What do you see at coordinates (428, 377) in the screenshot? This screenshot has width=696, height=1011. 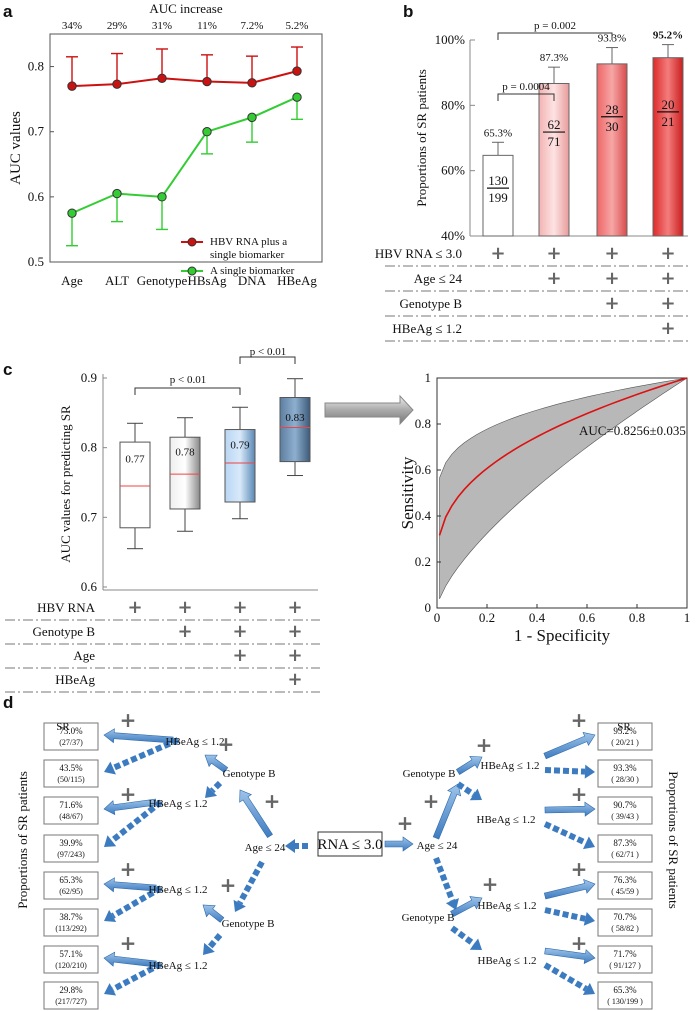 I see `roc-ytick-label: 1` at bounding box center [428, 377].